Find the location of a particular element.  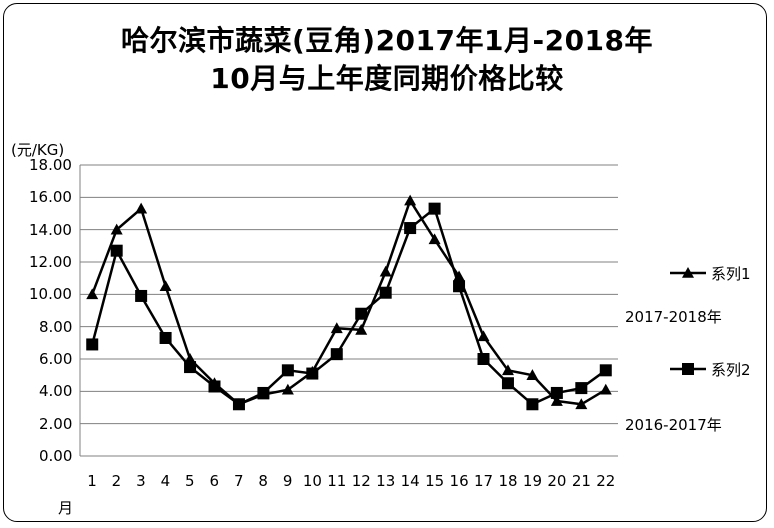

y-tick-label: 6.00 is located at coordinates (56, 359).